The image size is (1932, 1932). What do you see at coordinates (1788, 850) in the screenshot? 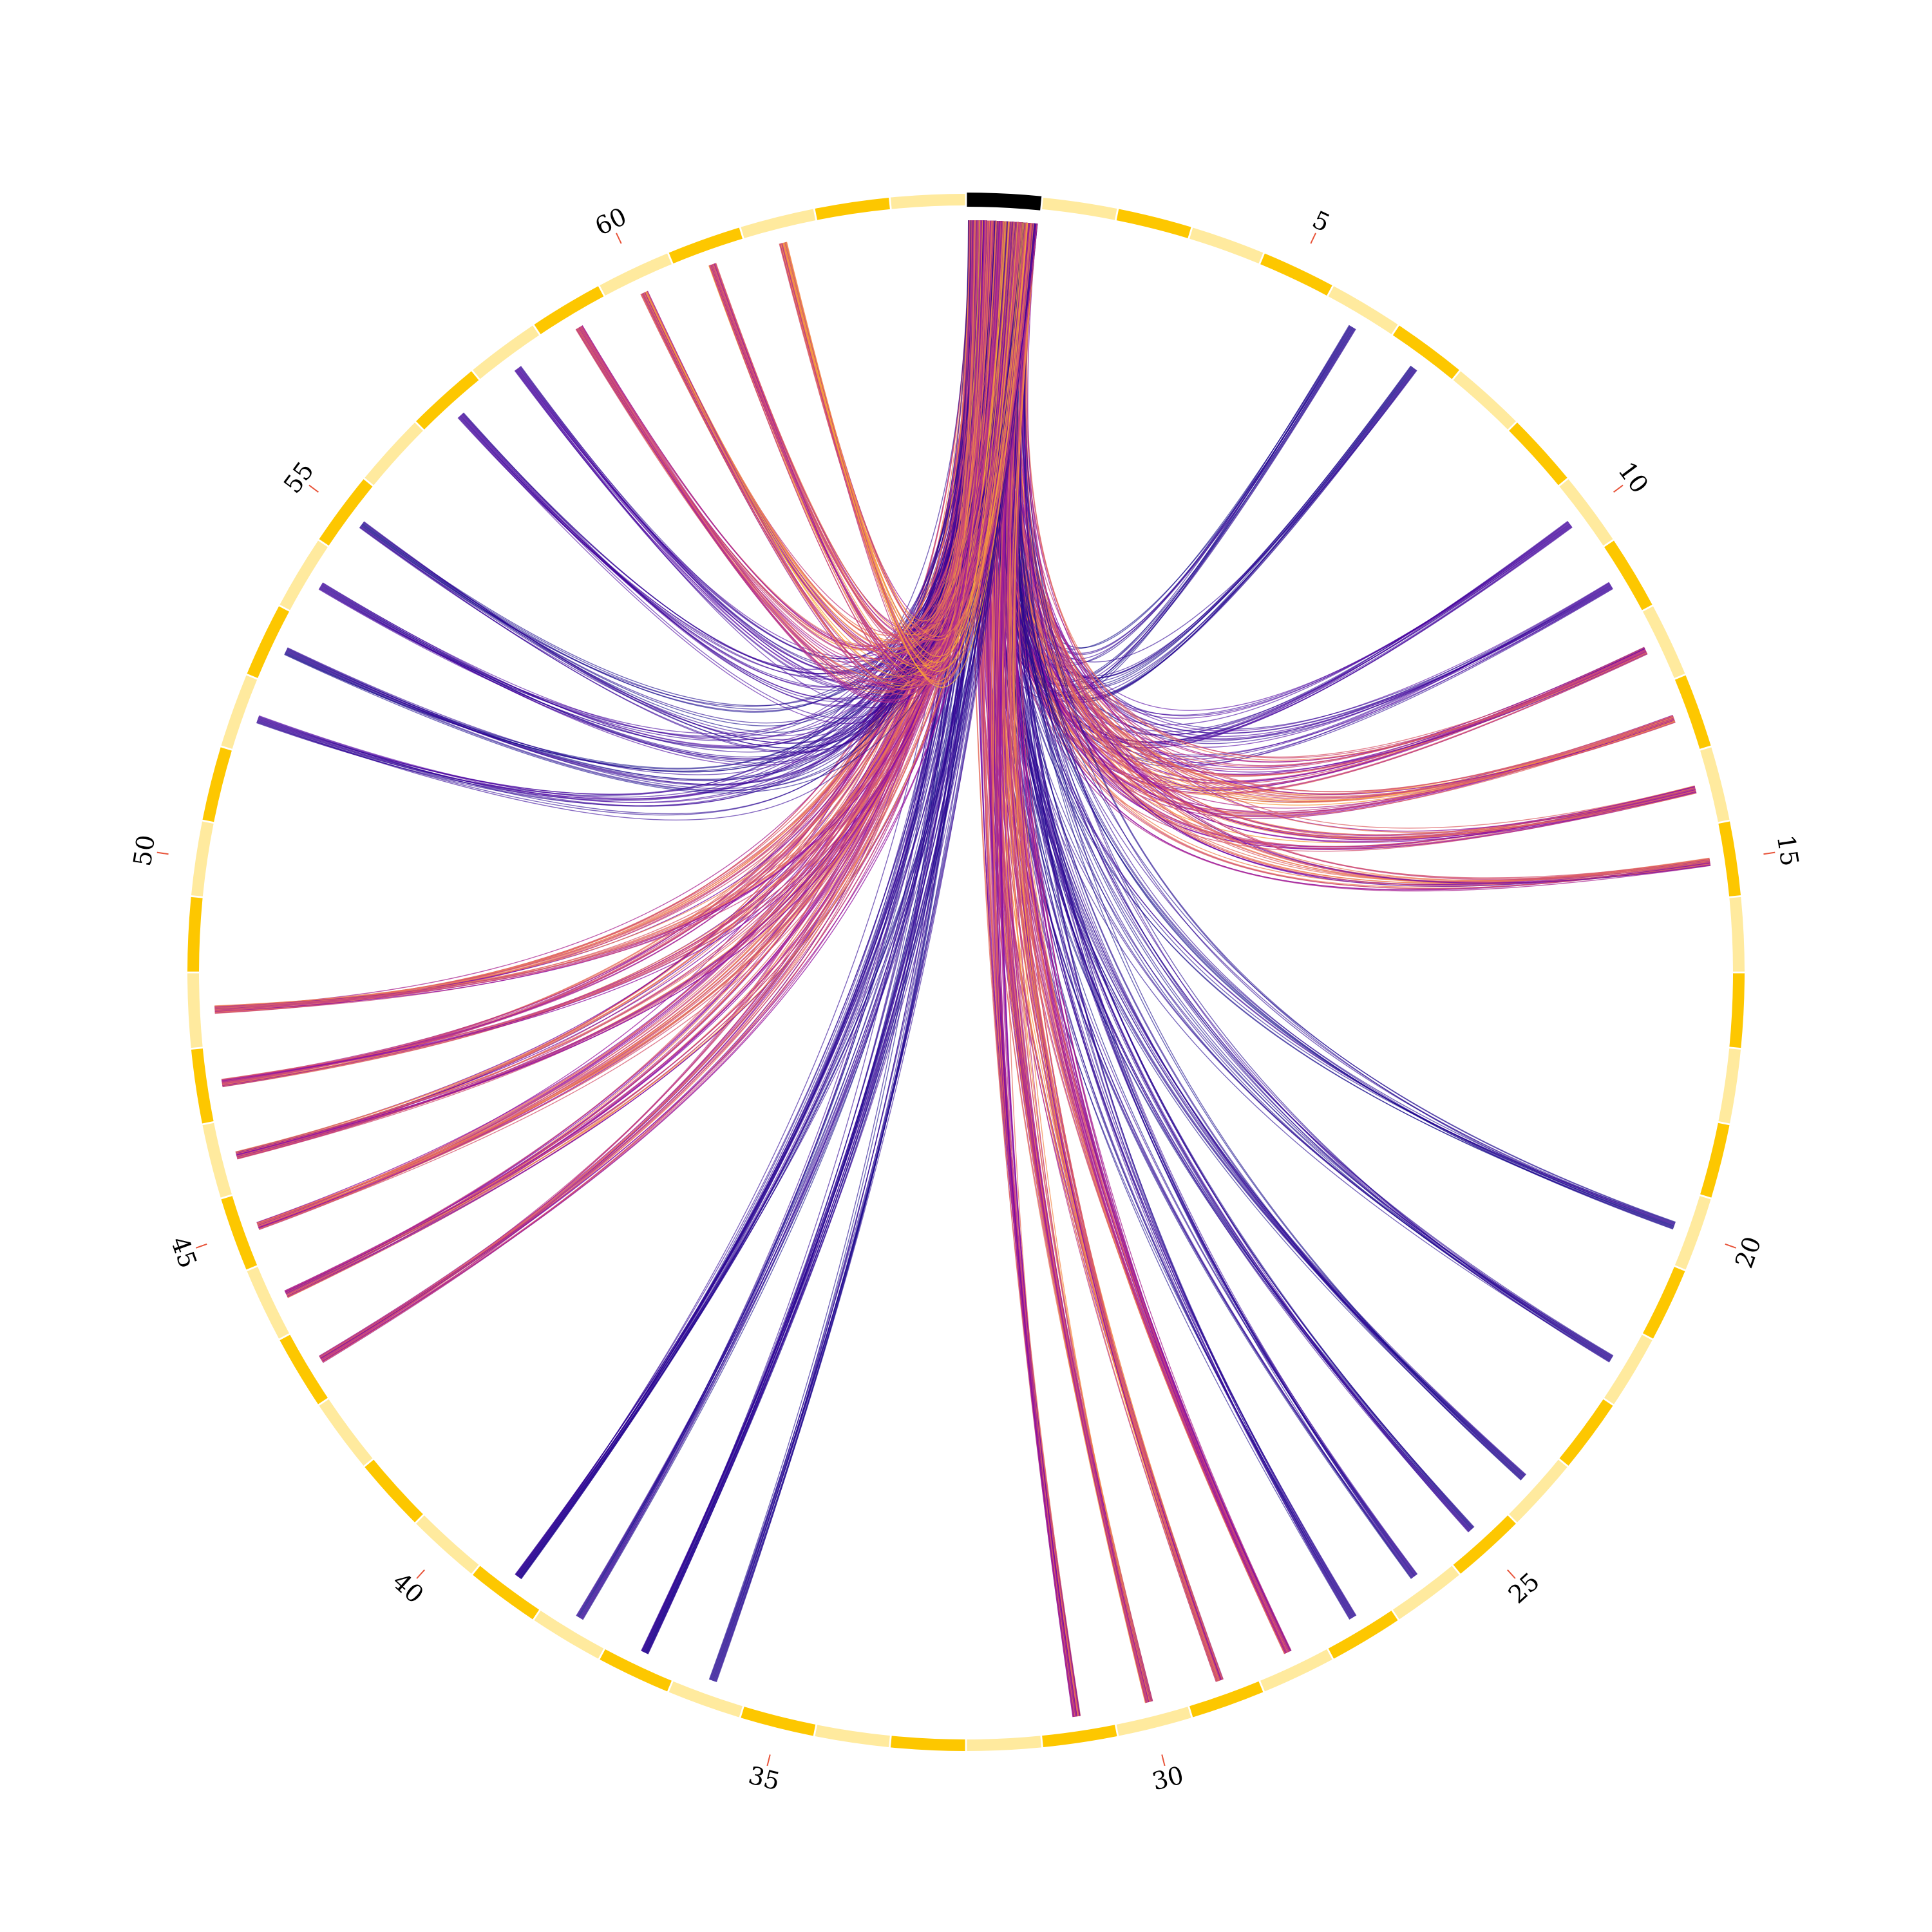
I see `tick-label-15: 15` at bounding box center [1788, 850].